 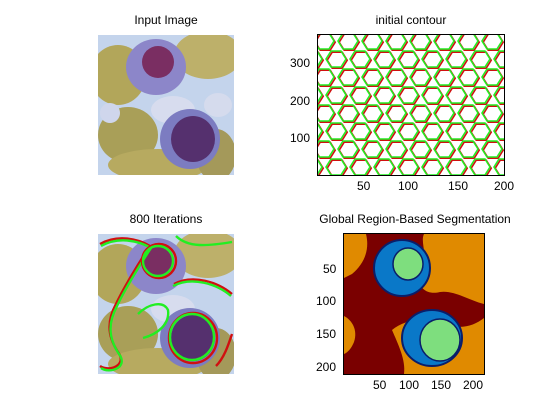 I want to click on seg-ytick-50: 50, so click(x=330, y=269).